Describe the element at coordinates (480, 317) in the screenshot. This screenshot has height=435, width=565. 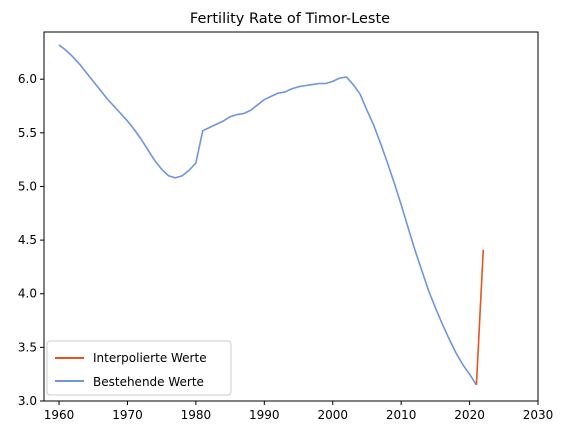
I see `series-line-interpolated` at that location.